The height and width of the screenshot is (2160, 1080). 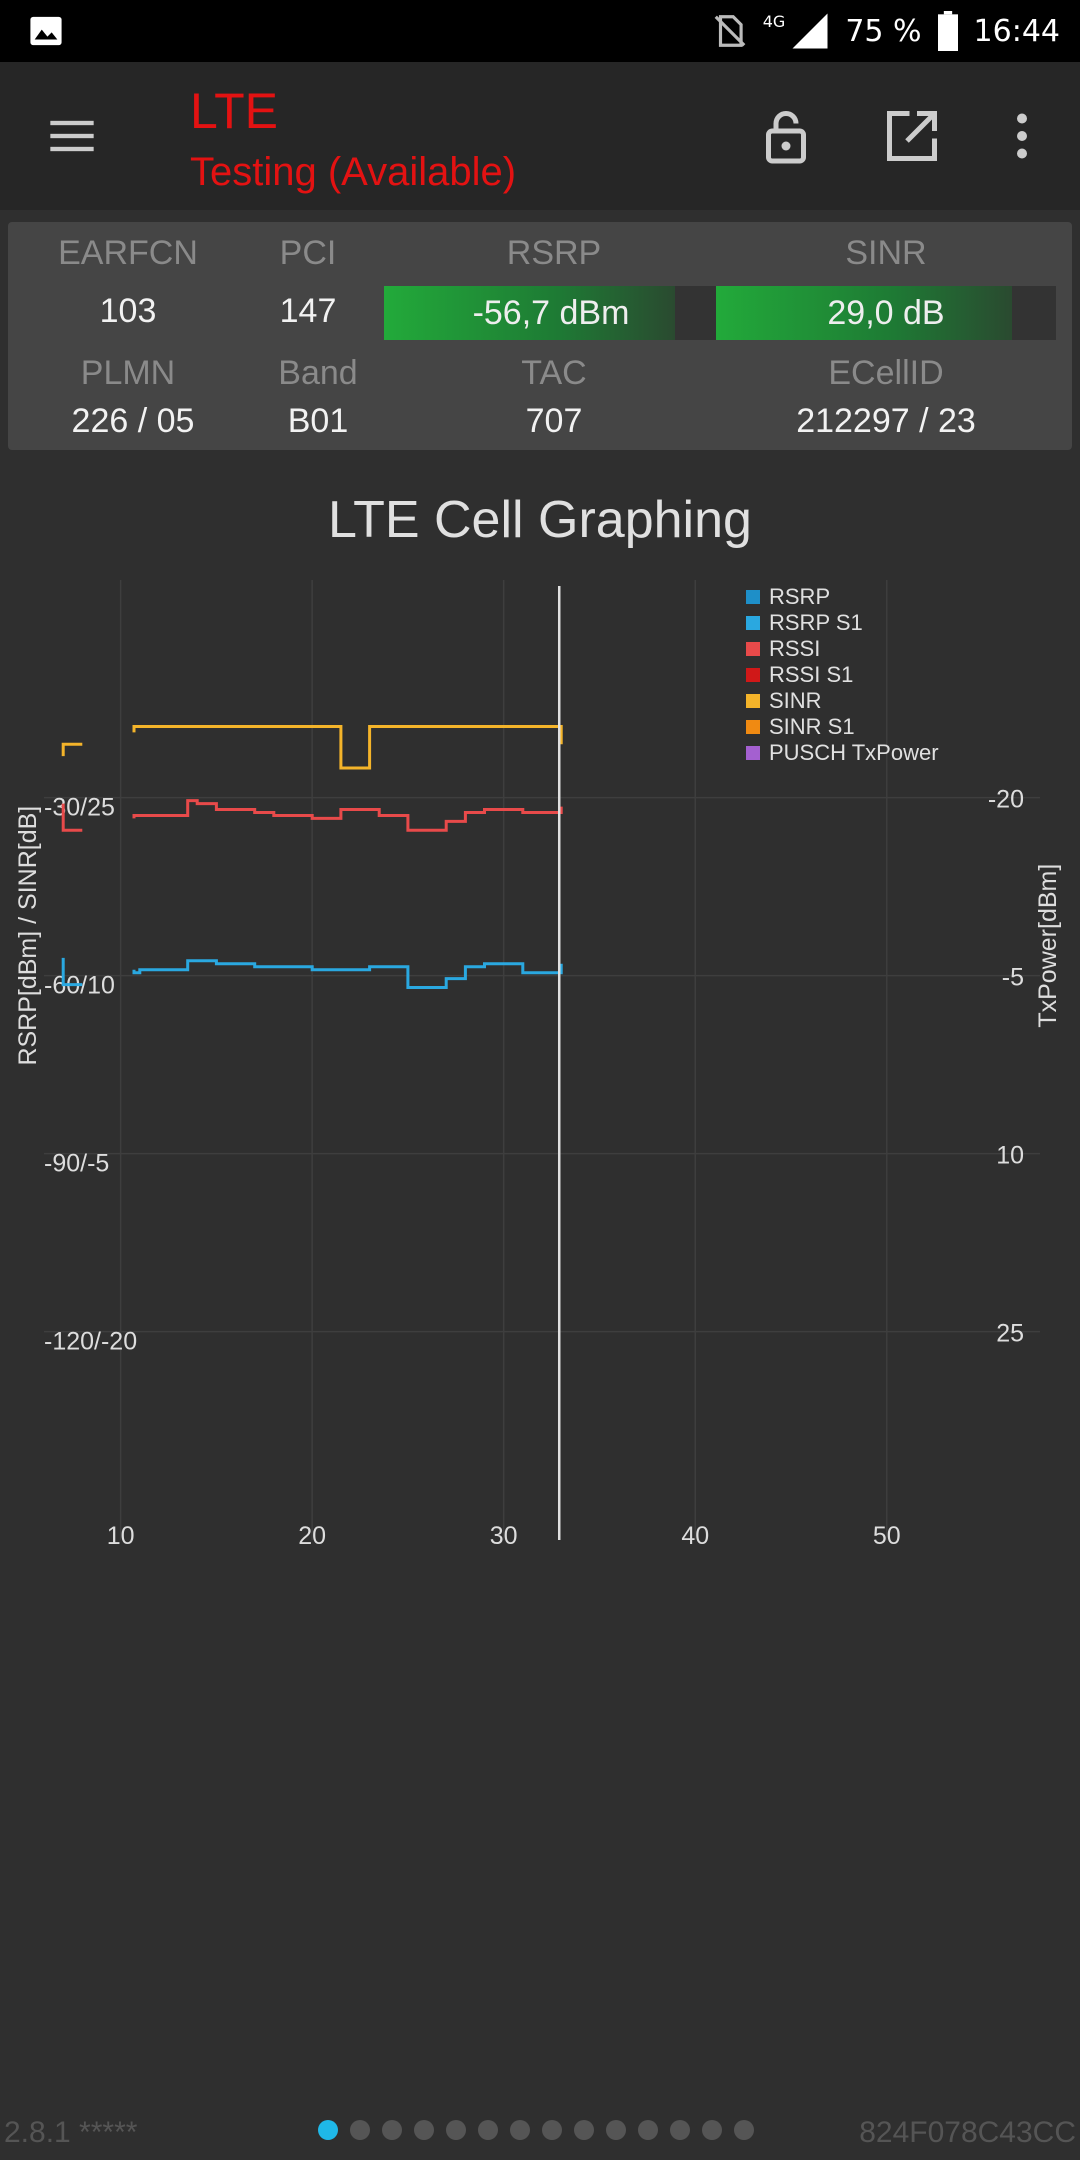 What do you see at coordinates (540, 31) in the screenshot?
I see `status-bar: 4G 75 % 16:44` at bounding box center [540, 31].